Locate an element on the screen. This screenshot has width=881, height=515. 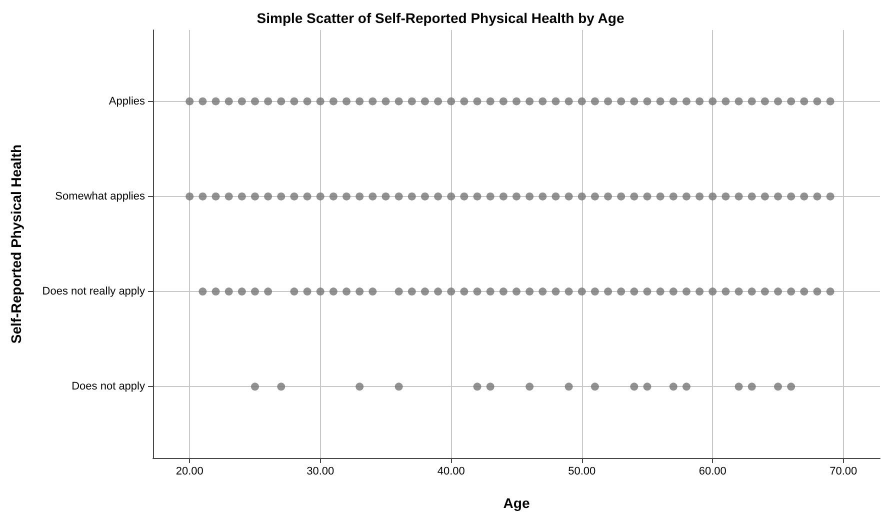
x-axis-title: Age is located at coordinates (516, 503).